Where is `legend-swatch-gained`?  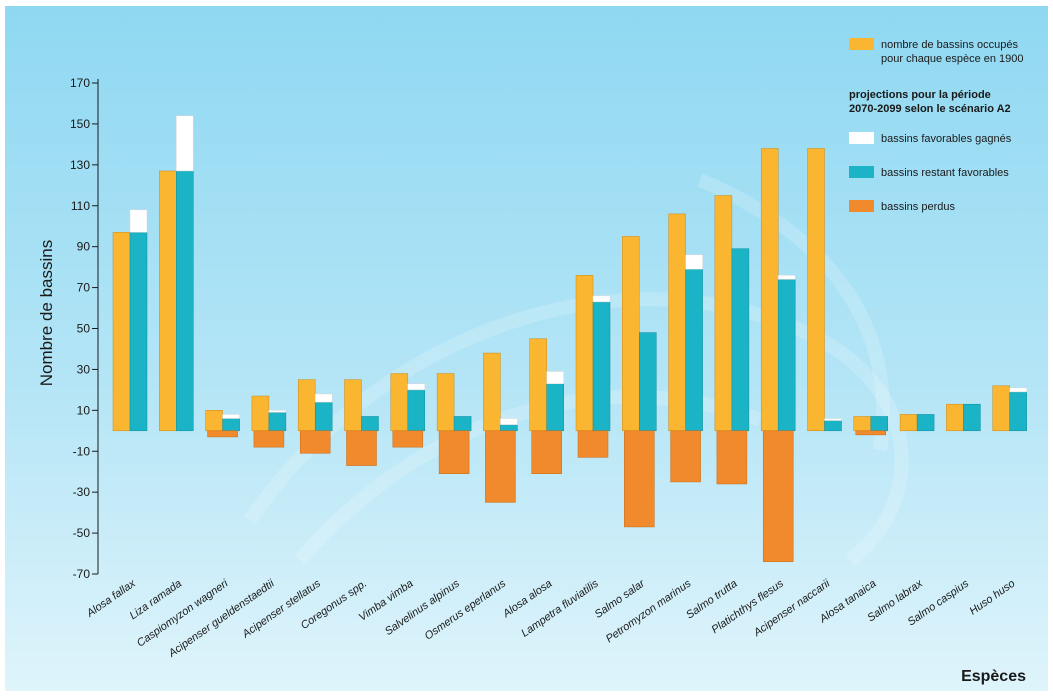
legend-swatch-gained is located at coordinates (861, 138).